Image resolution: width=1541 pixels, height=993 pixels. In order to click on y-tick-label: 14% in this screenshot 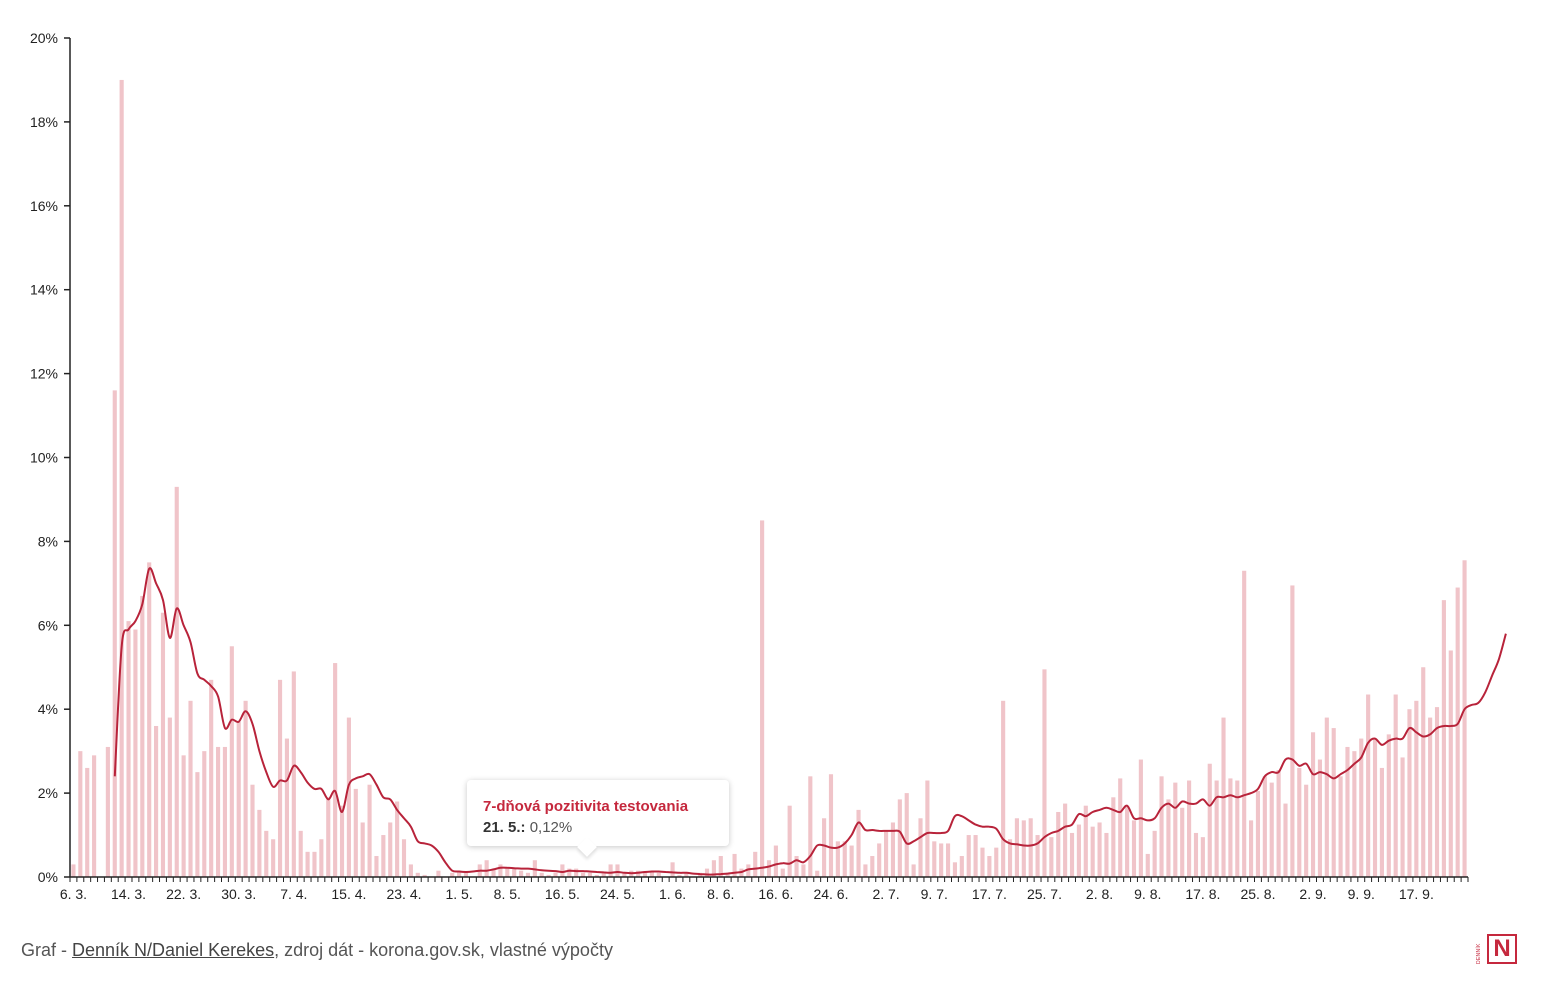, I will do `click(44, 290)`.